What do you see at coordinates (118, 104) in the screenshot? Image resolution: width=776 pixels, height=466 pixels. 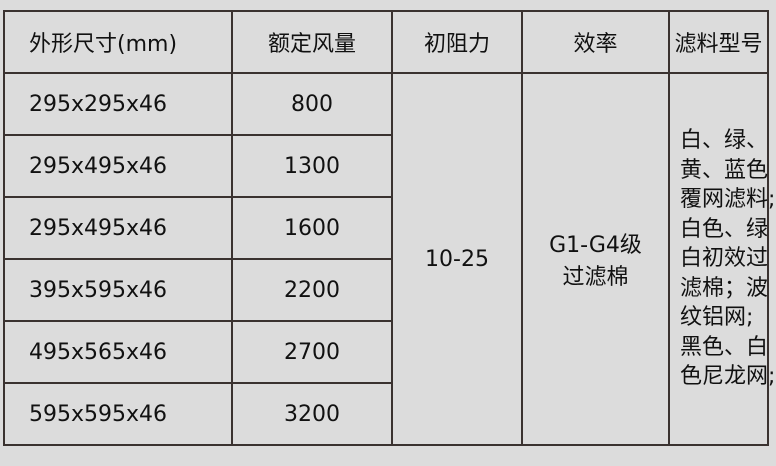 I see `size-cell: 295x295x46` at bounding box center [118, 104].